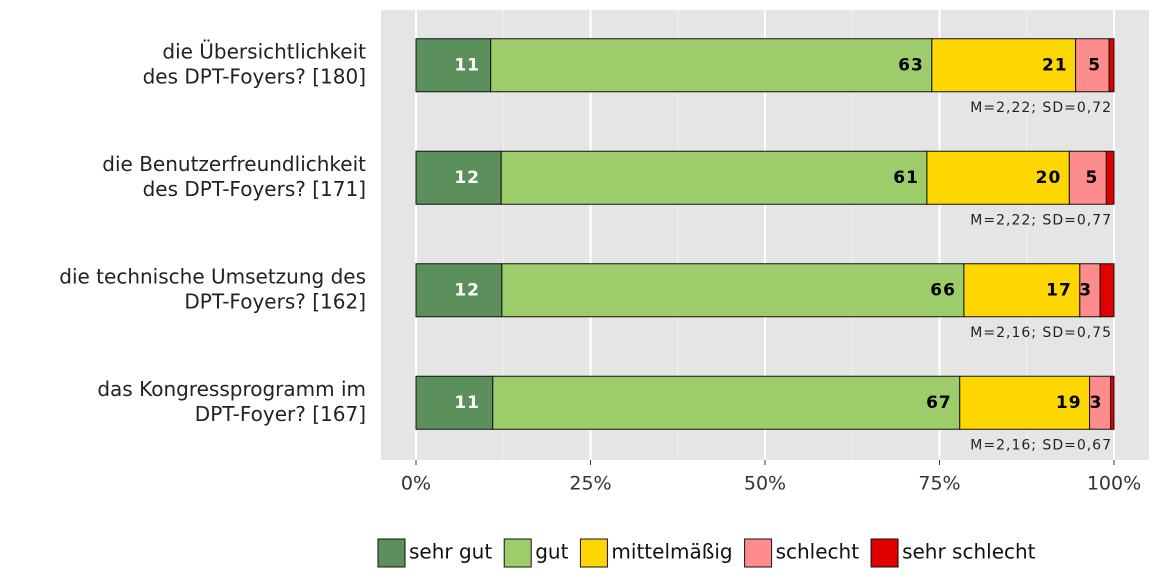  Describe the element at coordinates (671, 552) in the screenshot. I see `legend-label: mittelmäßig` at that location.